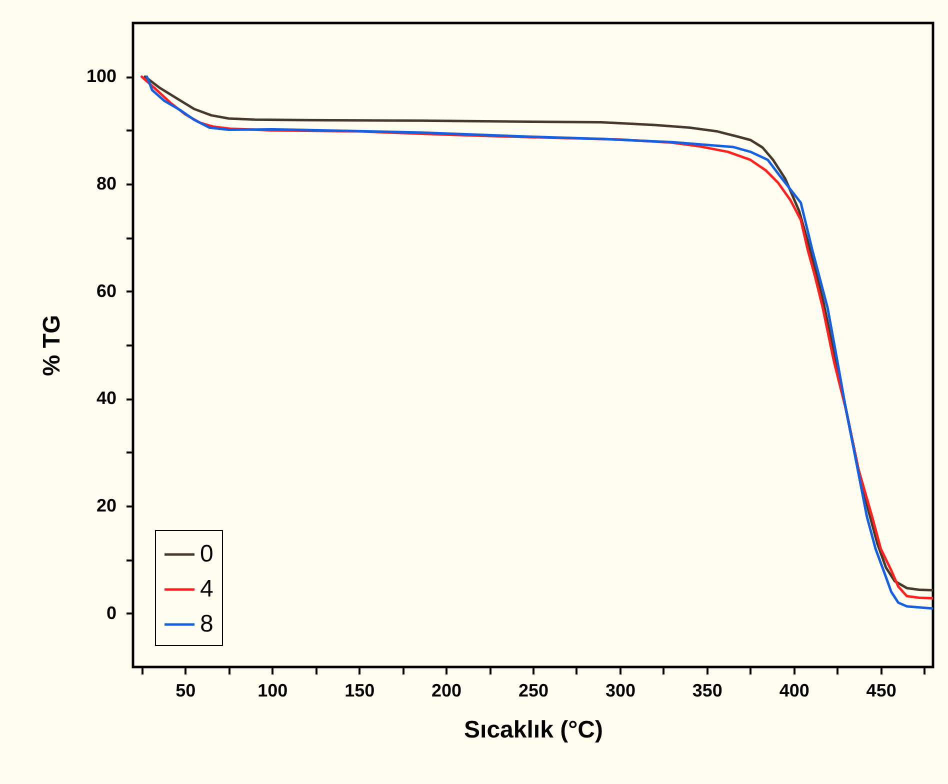  Describe the element at coordinates (447, 690) in the screenshot. I see `x-tick-label: 200` at that location.